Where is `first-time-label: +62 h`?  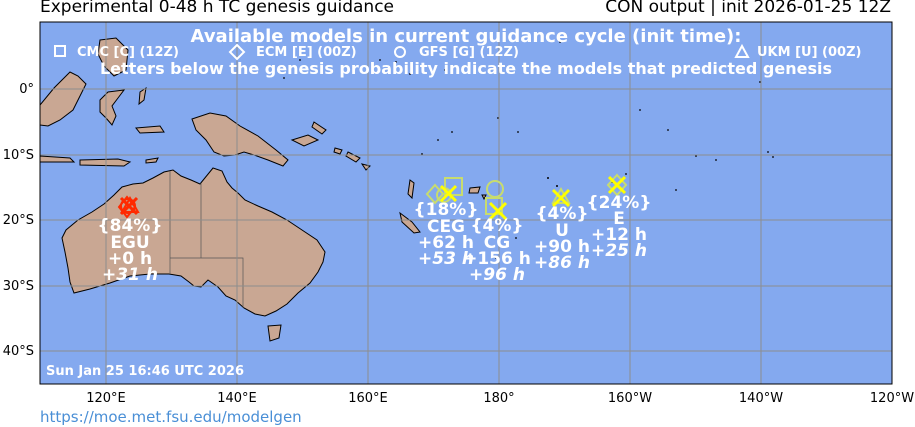
first-time-label: +62 h is located at coordinates (446, 243).